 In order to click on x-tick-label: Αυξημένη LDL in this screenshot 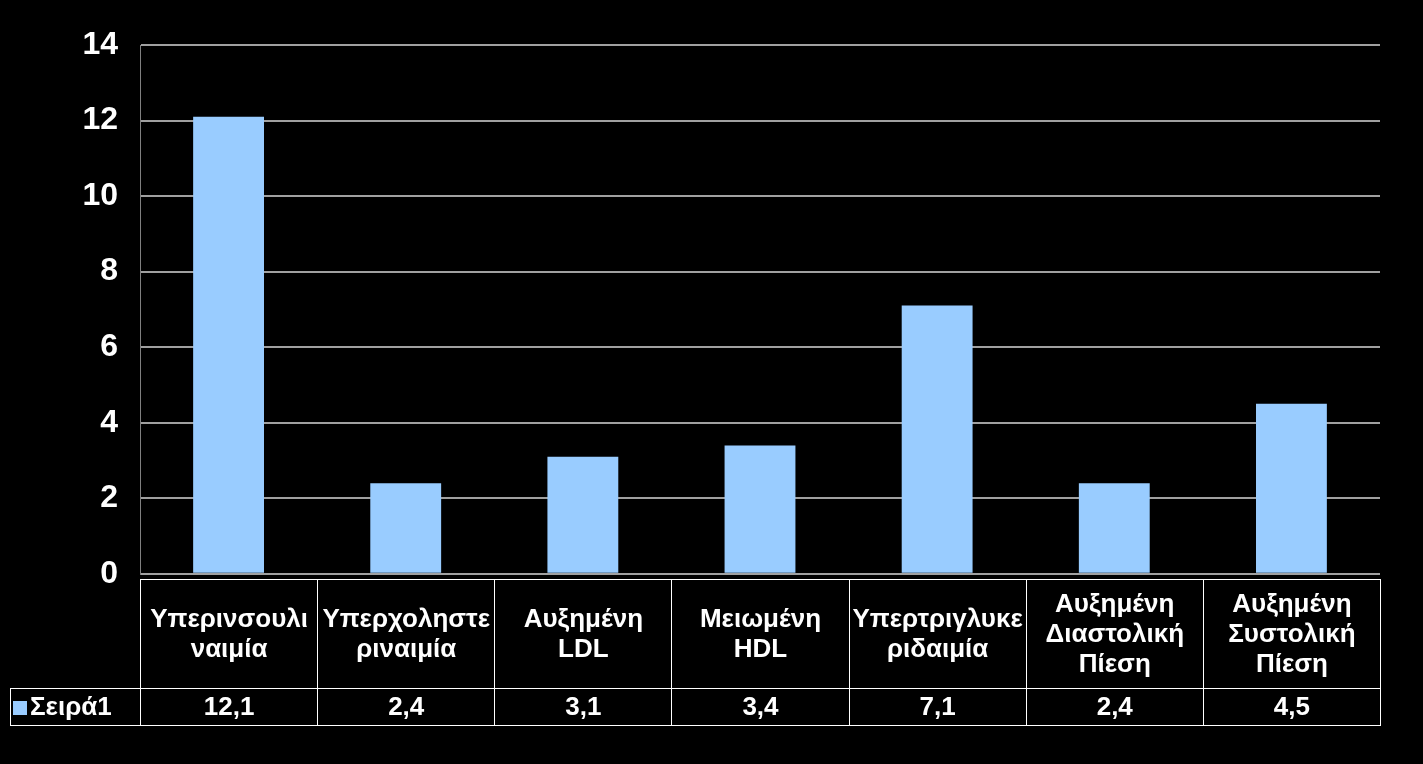, I will do `click(583, 634)`.